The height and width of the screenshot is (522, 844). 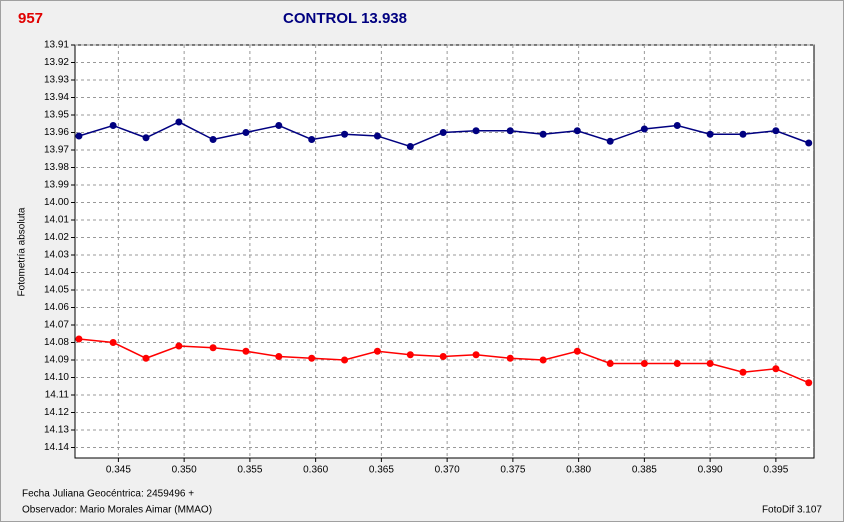 What do you see at coordinates (710, 470) in the screenshot?
I see `x-tick-label: 0.390` at bounding box center [710, 470].